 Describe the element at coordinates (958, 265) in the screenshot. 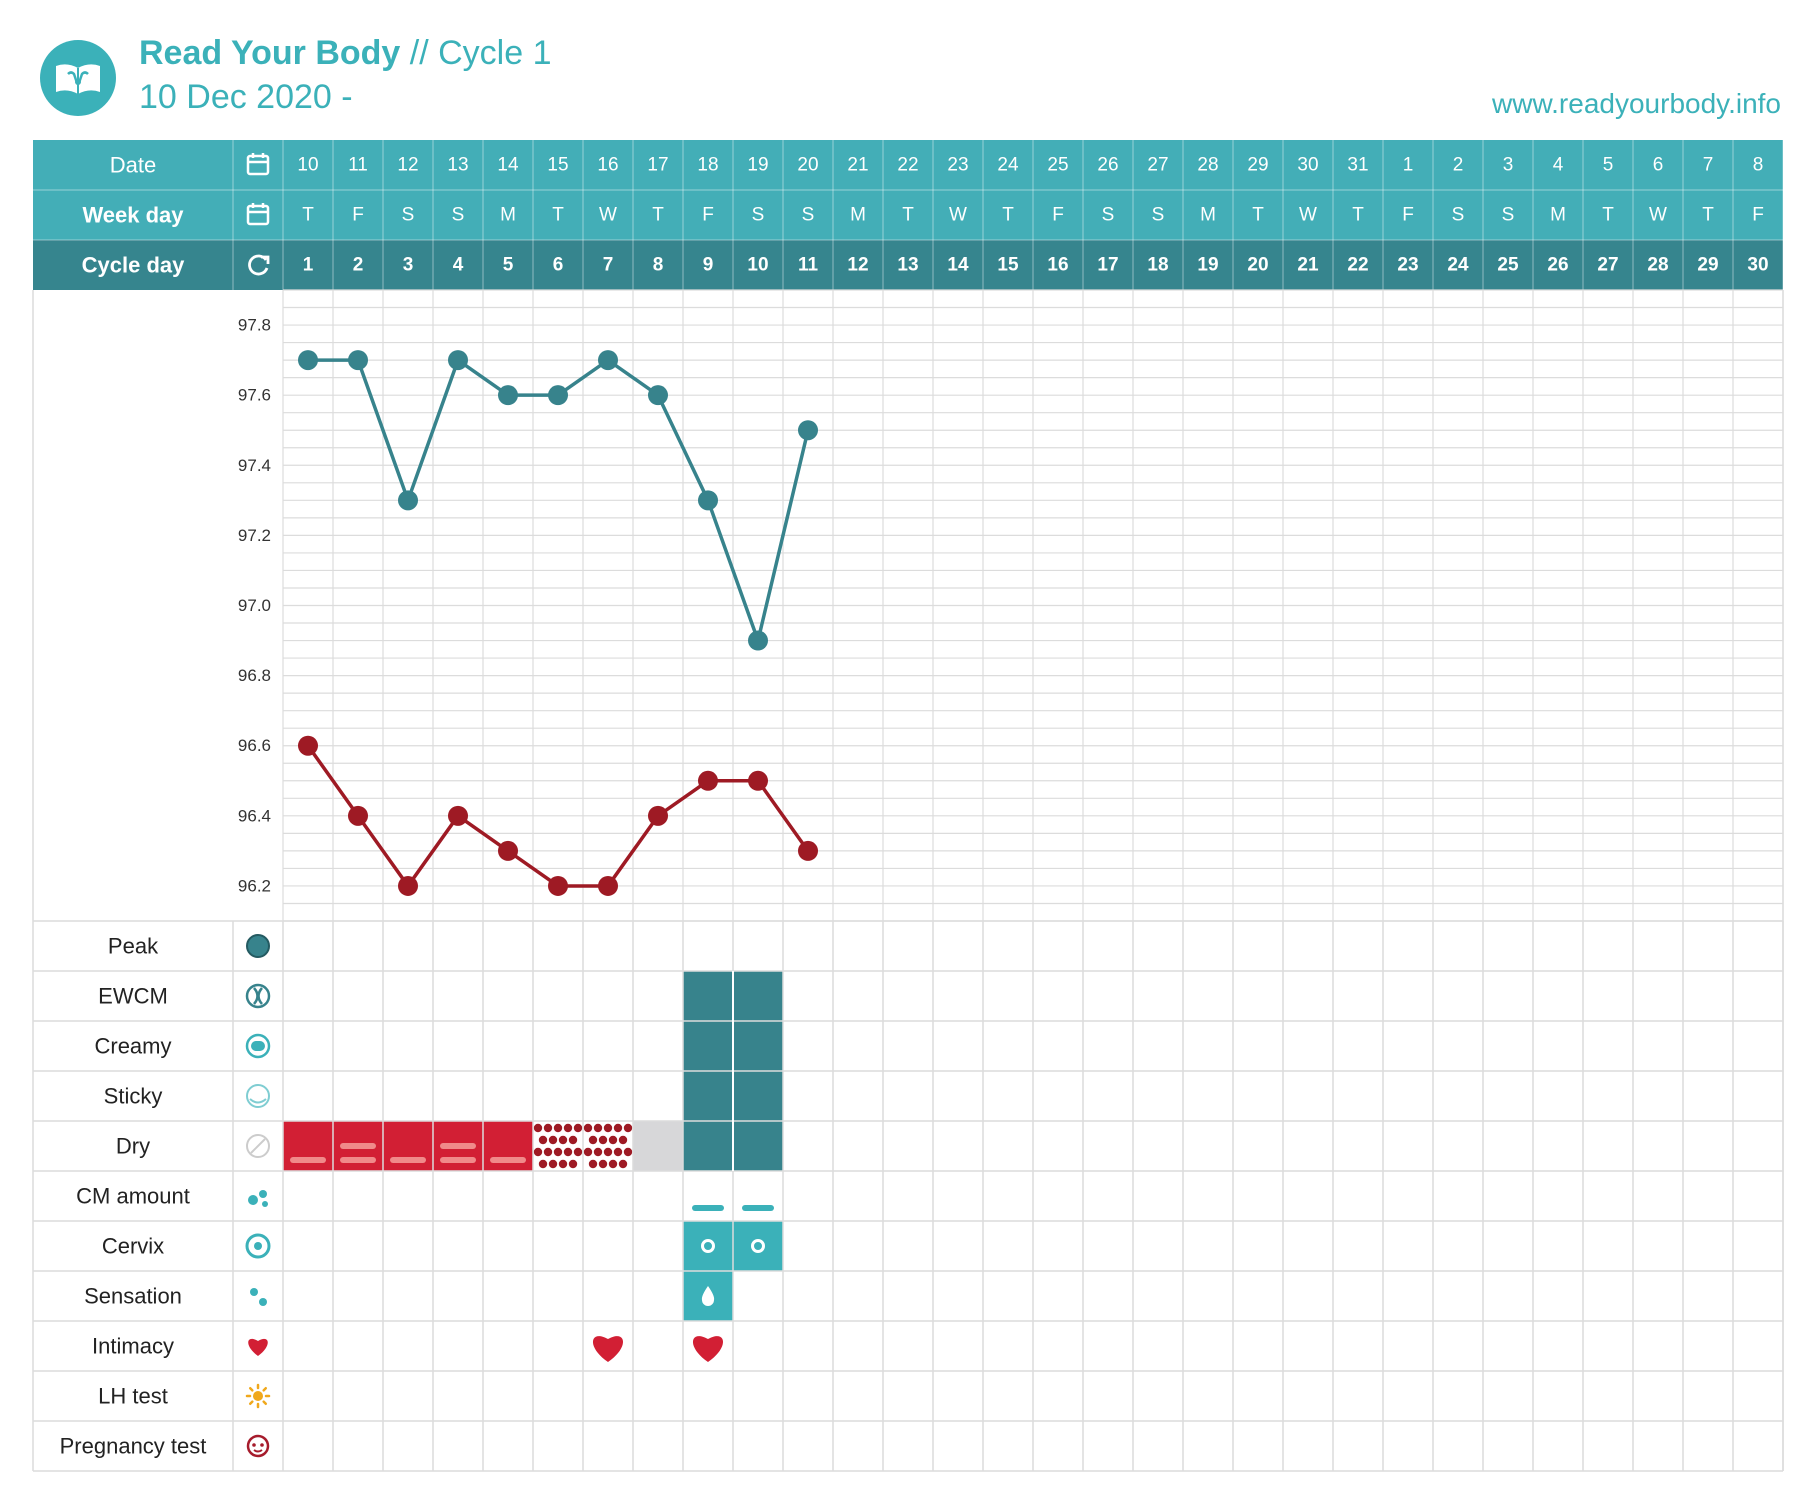

I see `header-cycle_day-cell: 14` at that location.